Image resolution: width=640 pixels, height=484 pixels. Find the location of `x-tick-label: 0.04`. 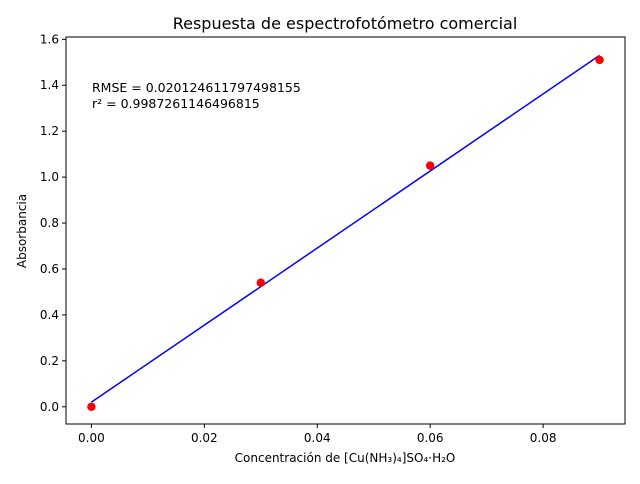

x-tick-label: 0.04 is located at coordinates (317, 438).